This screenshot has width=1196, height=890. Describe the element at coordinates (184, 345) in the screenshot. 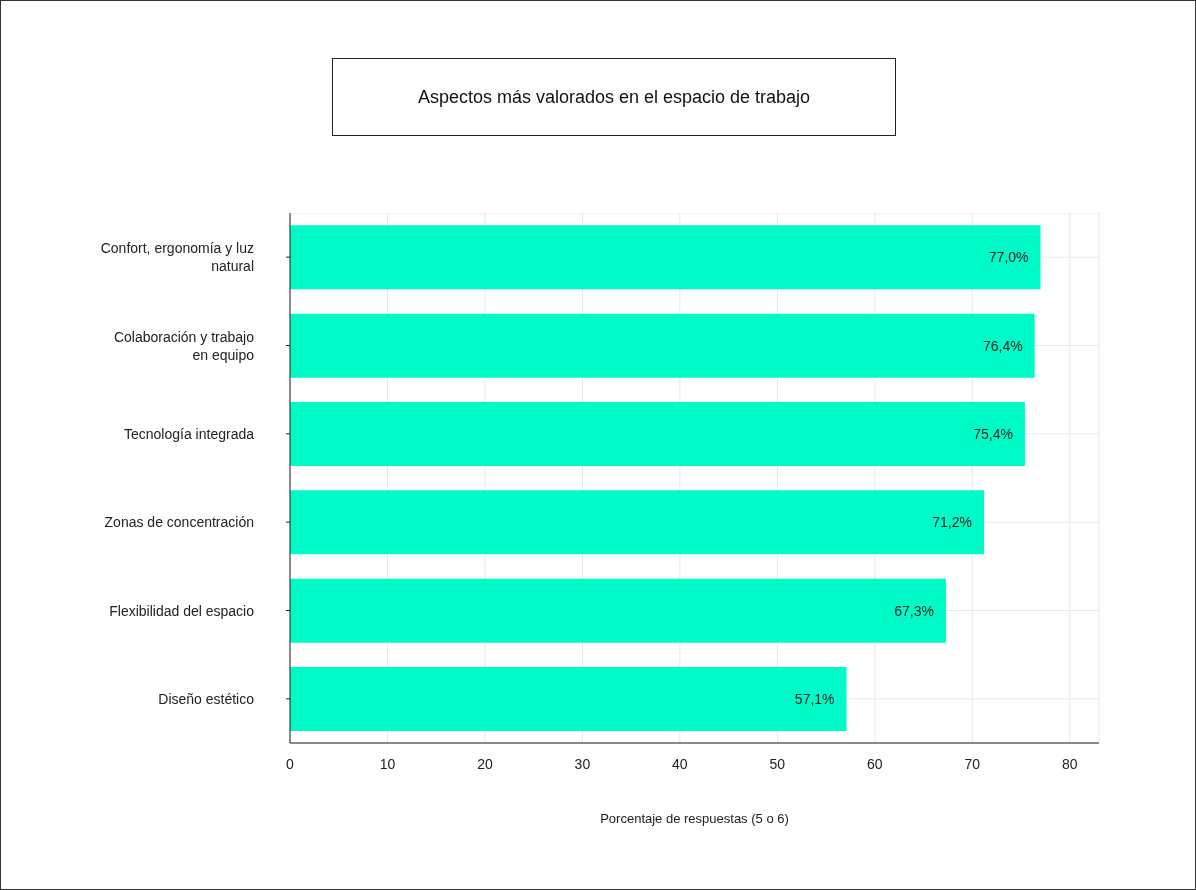

I see `y-tick-label: Colaboración y trabajo en equipo` at that location.